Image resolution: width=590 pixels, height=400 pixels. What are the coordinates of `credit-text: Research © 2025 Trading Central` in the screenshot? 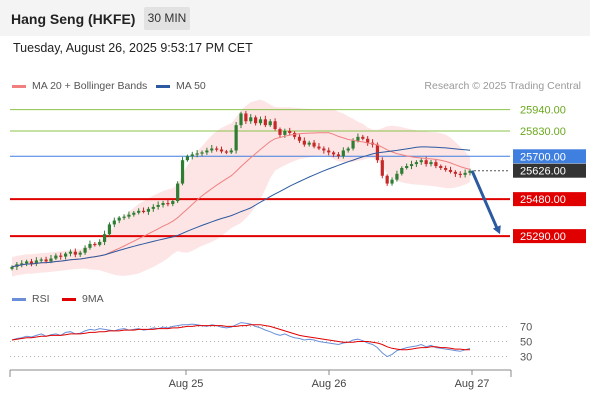 It's located at (502, 86).